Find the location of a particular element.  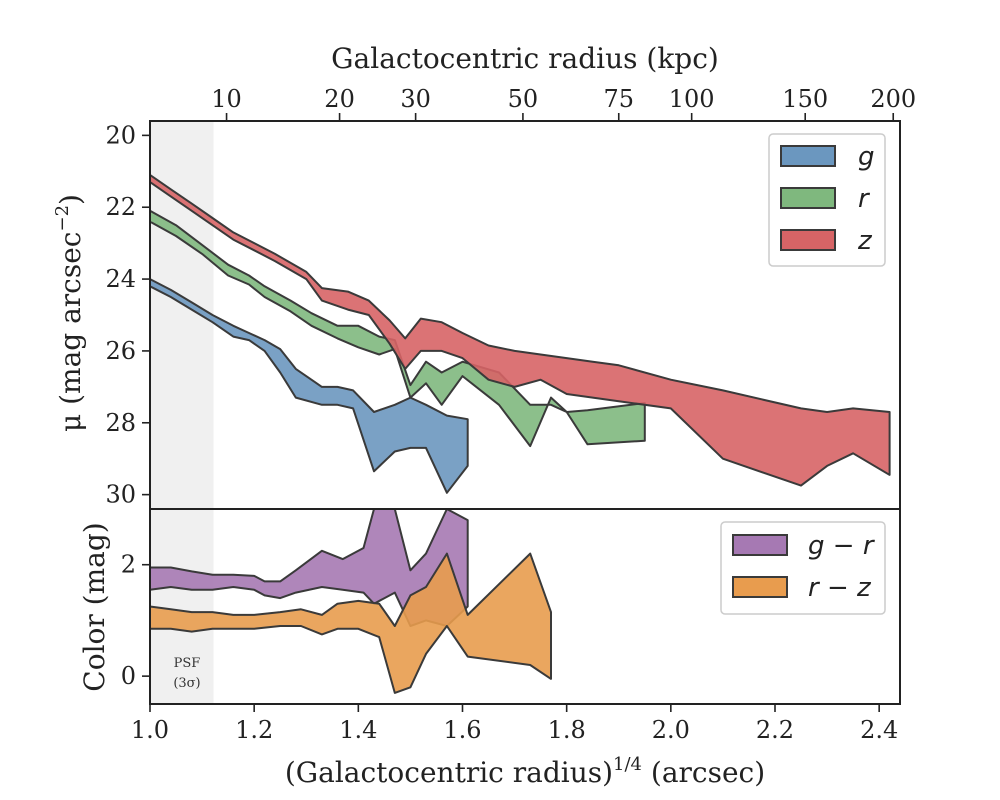

x-tick-label: 1.6 is located at coordinates (462, 730).